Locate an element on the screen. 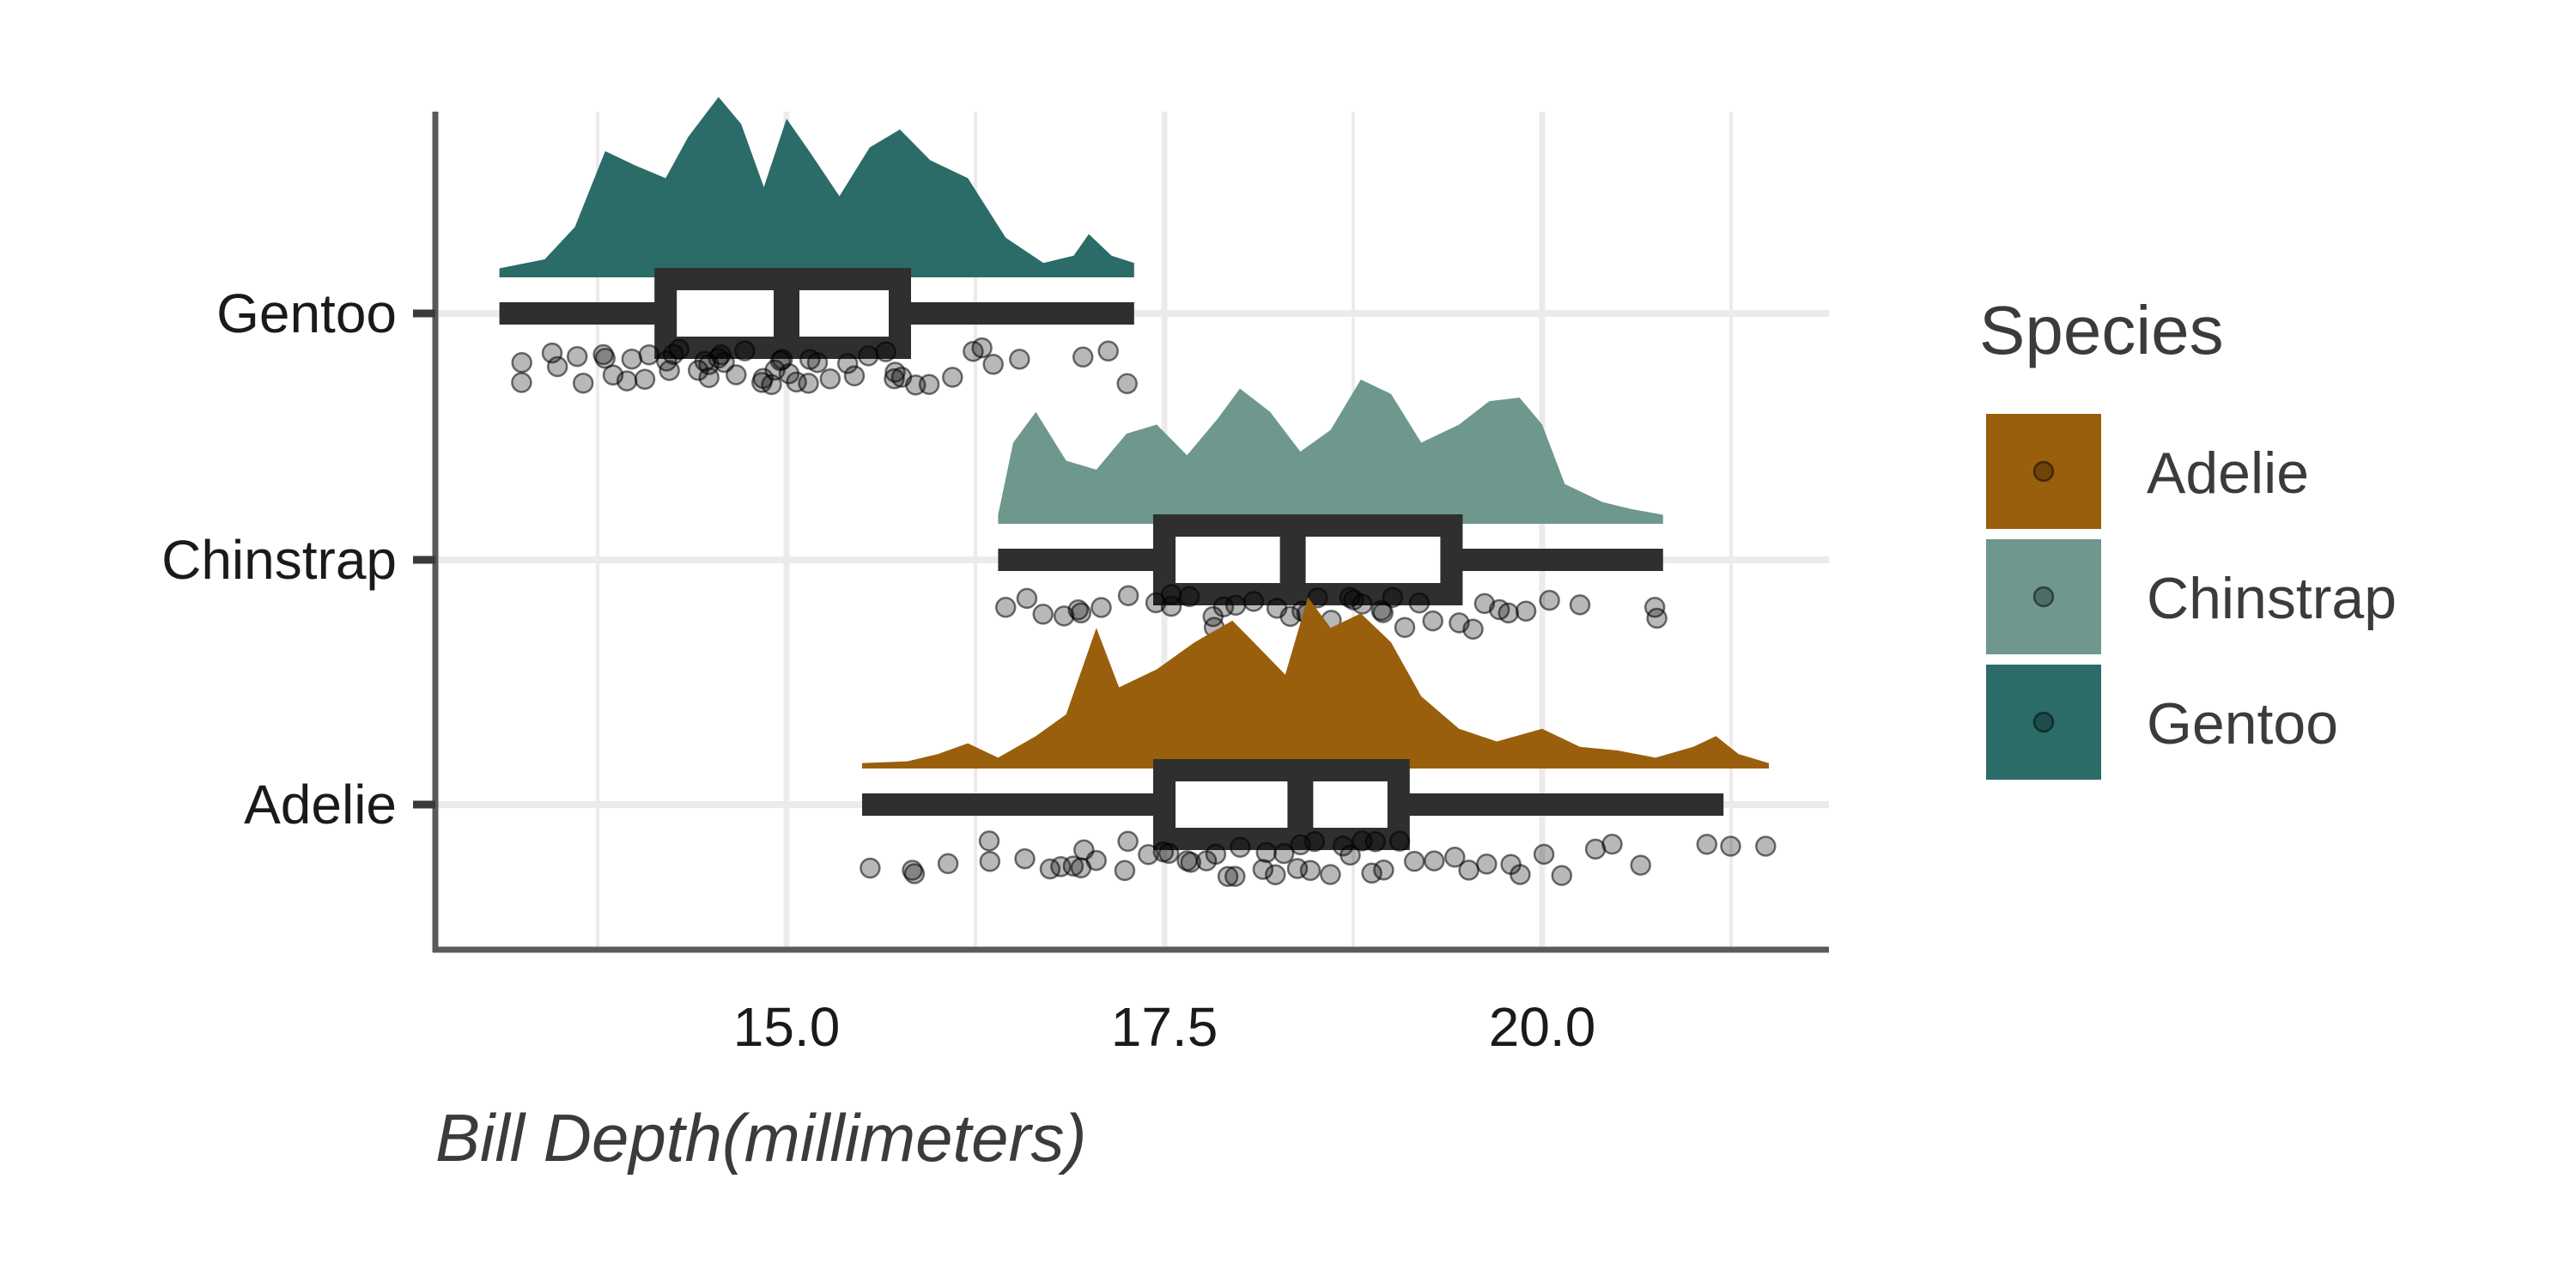  x-tick-label-1: 17.5 is located at coordinates (1164, 1027).